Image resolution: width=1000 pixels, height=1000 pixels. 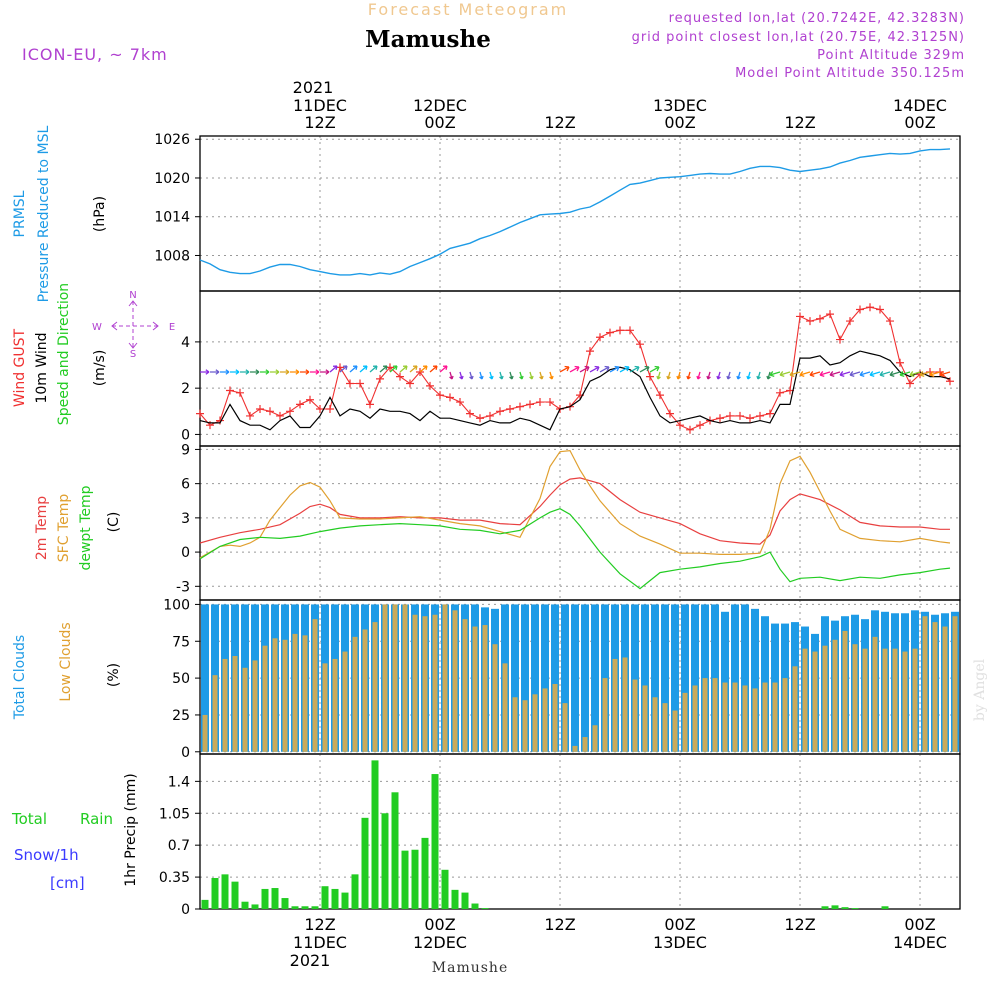 I want to click on y-tick-label: 9, so click(x=185, y=450).